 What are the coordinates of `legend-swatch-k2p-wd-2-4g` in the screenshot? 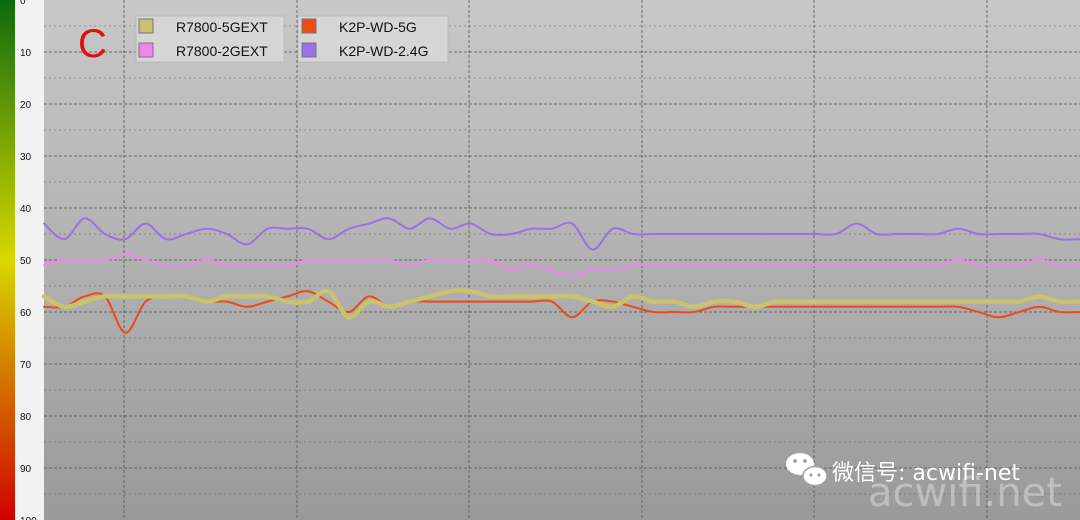 It's located at (309, 50).